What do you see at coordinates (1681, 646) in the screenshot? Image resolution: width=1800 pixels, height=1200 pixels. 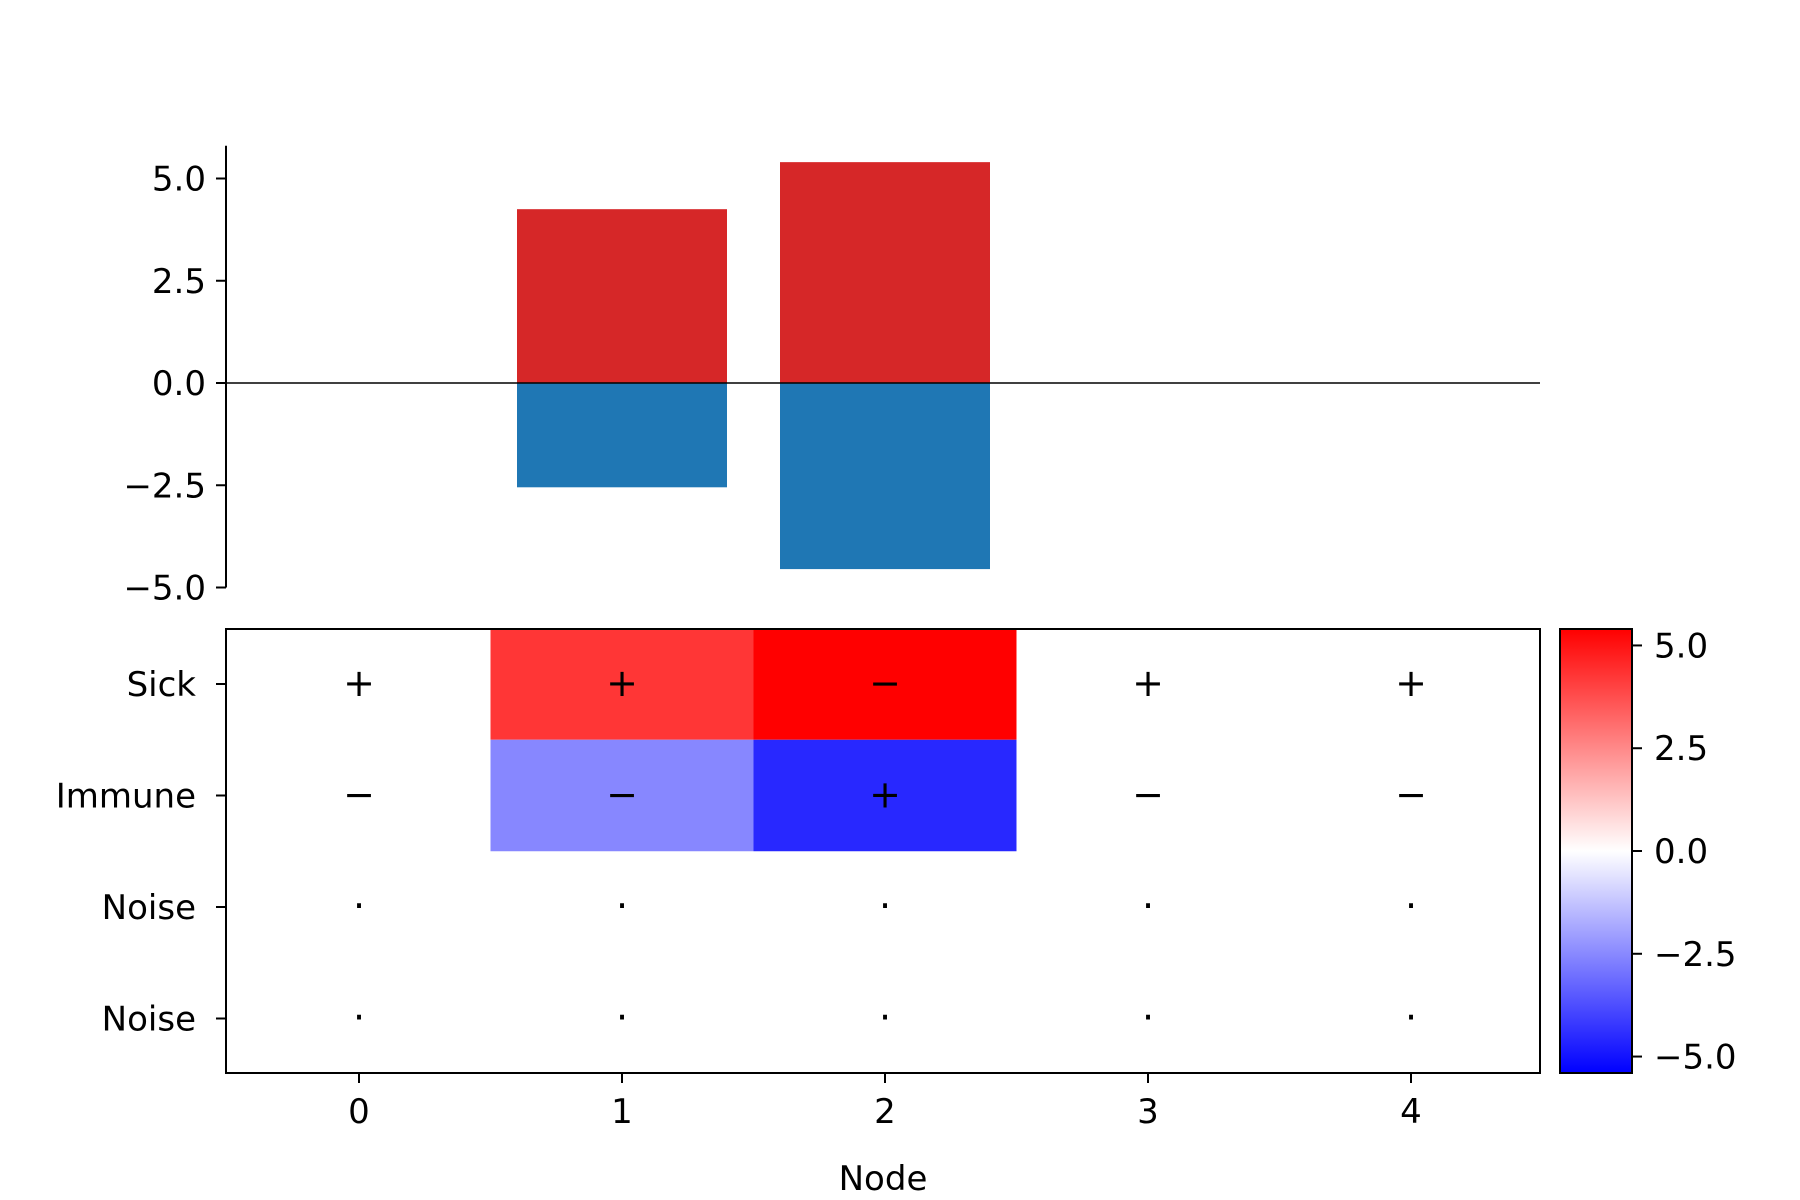 I see `colorbar-tick-label: 5.0` at bounding box center [1681, 646].